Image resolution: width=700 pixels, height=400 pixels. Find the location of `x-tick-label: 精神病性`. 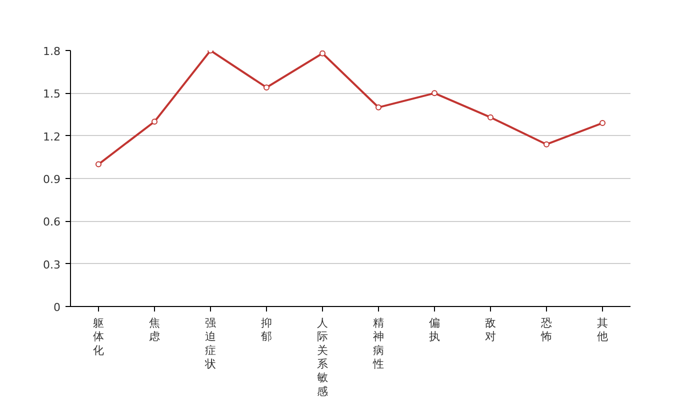

x-tick-label: 精神病性 is located at coordinates (378, 343).